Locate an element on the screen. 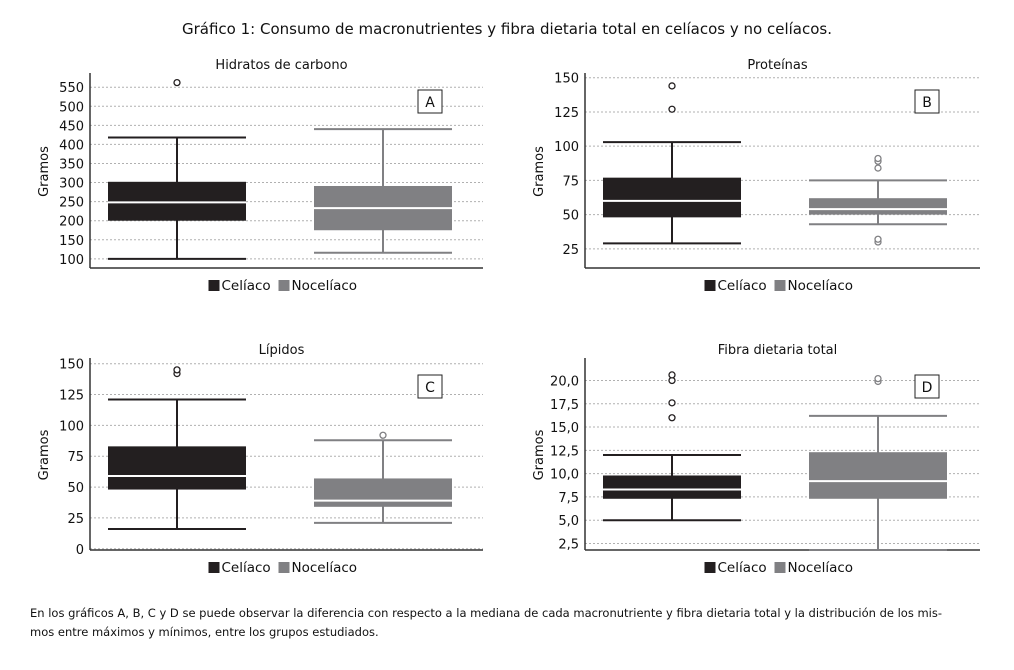  y-tick-label: 500 is located at coordinates (71, 107).